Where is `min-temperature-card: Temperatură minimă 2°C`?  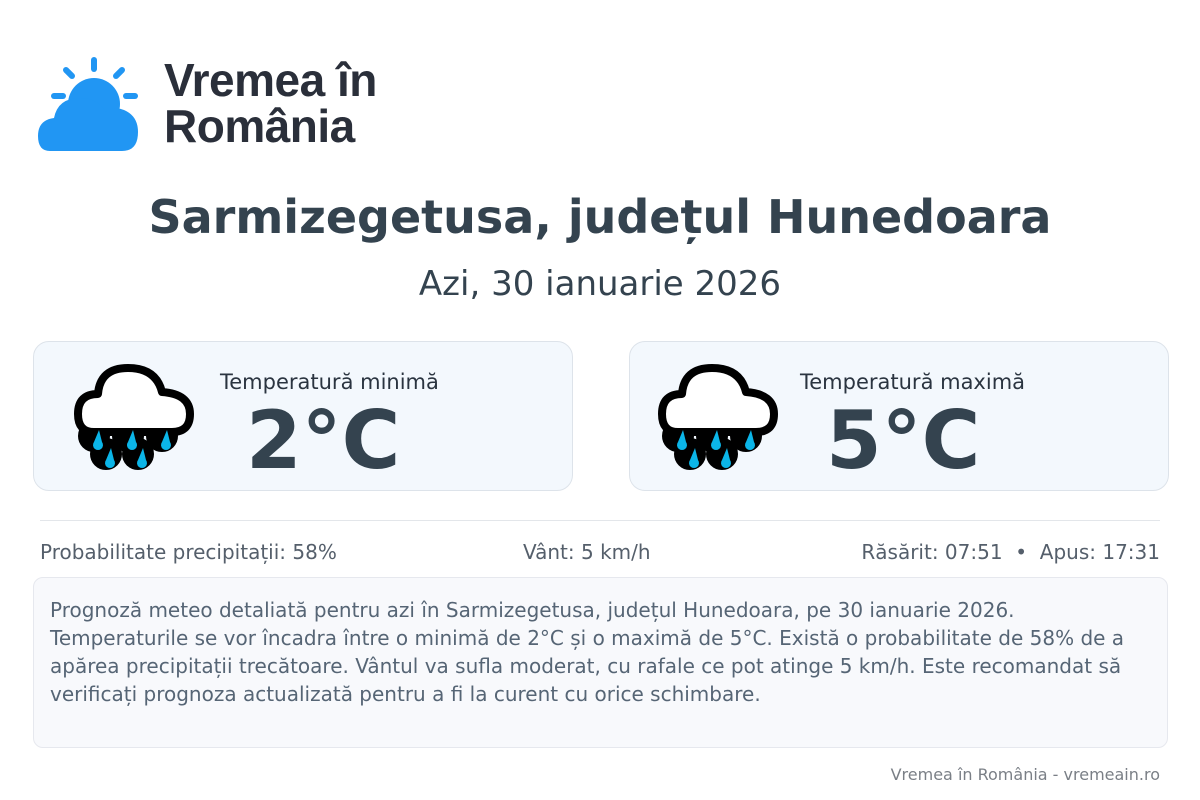
min-temperature-card: Temperatură minimă 2°C is located at coordinates (303, 416).